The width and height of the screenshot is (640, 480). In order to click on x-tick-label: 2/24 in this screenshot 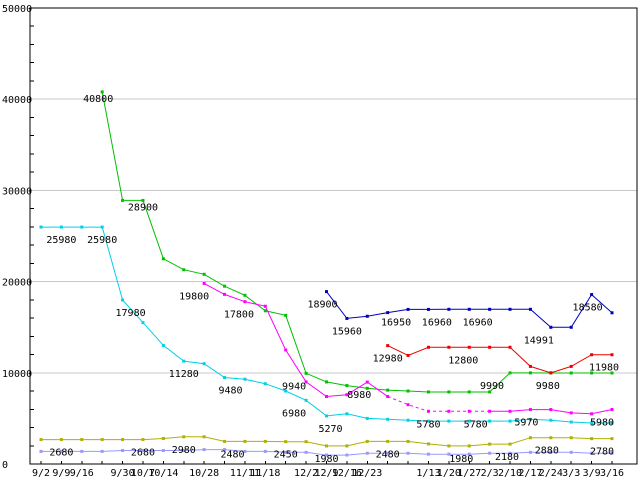, I will do `click(551, 473)`.